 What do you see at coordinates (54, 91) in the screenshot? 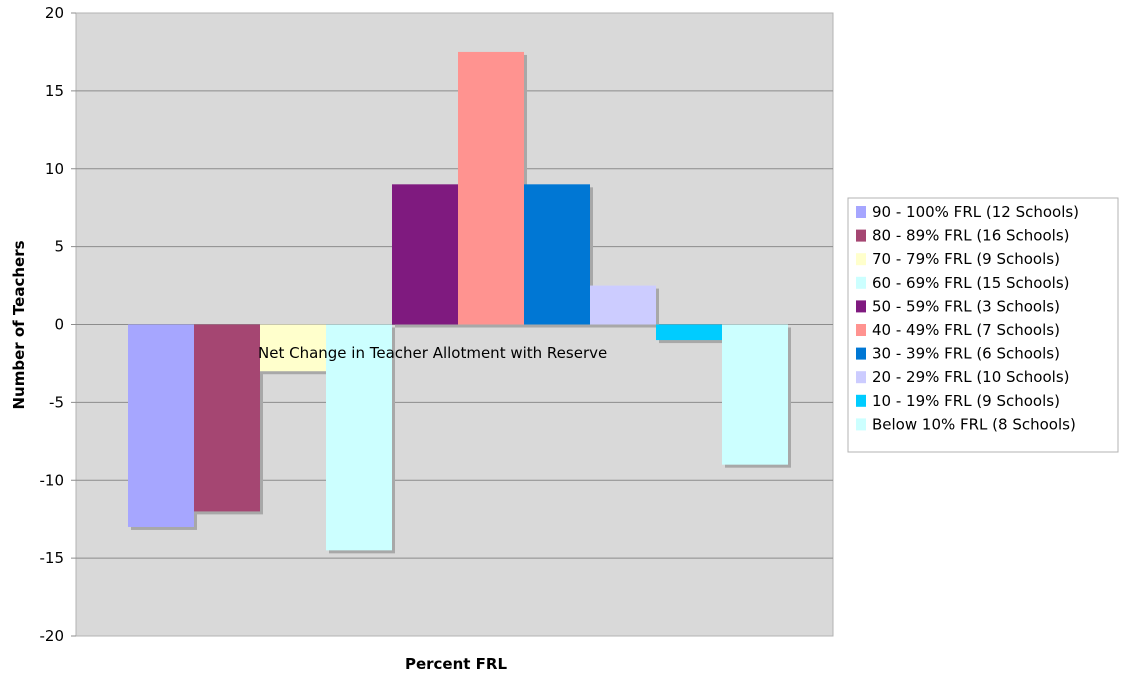
I see `y-tick-label: 15` at bounding box center [54, 91].